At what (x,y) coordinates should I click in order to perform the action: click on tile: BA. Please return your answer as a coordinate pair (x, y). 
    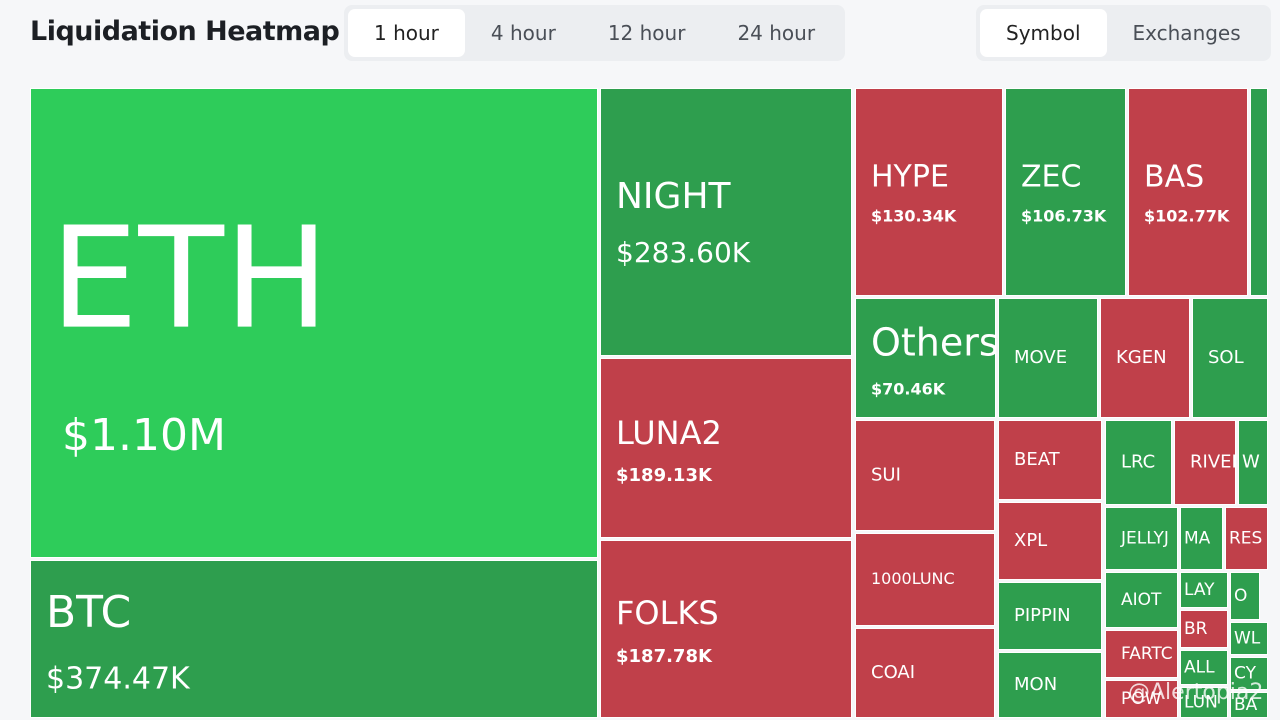
    Looking at the image, I should click on (1249, 705).